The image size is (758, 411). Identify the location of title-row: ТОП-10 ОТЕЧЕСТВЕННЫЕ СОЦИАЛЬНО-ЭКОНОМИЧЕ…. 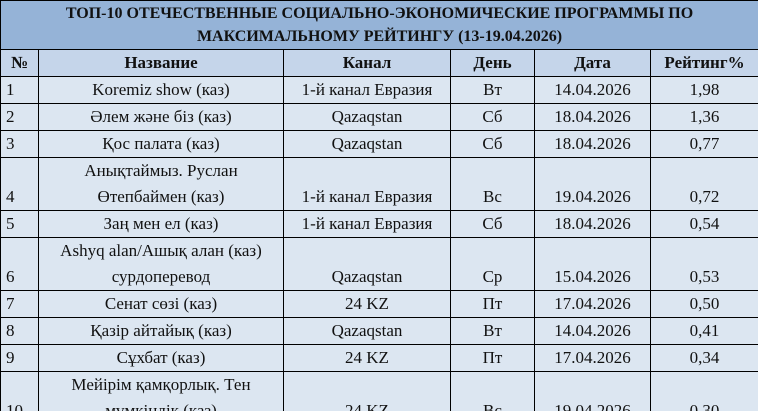
(379, 25).